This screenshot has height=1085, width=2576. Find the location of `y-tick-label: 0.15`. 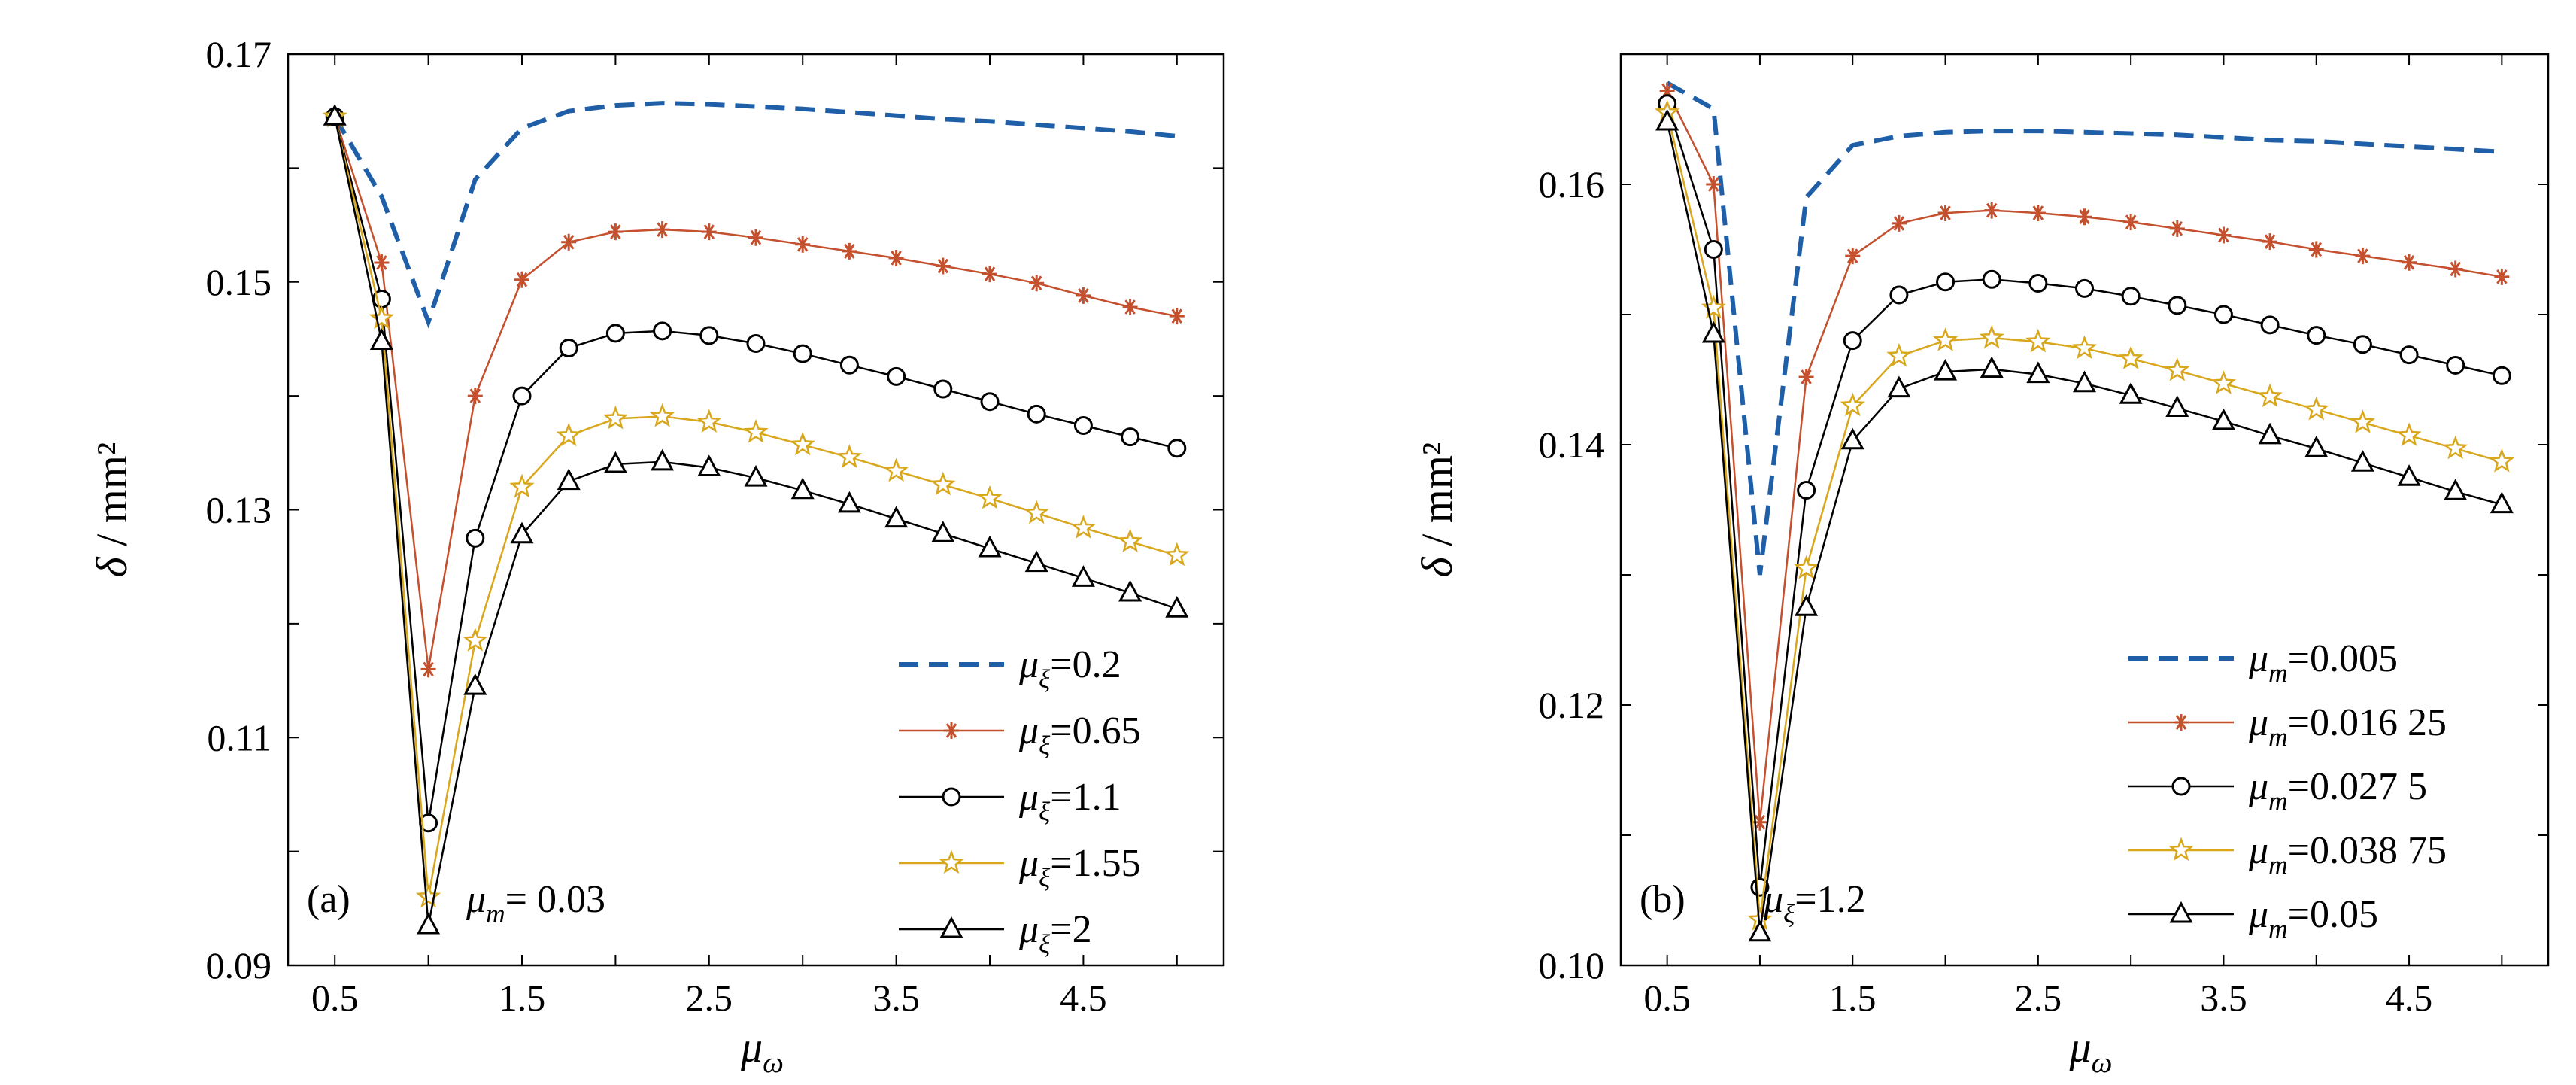

y-tick-label: 0.15 is located at coordinates (239, 282).